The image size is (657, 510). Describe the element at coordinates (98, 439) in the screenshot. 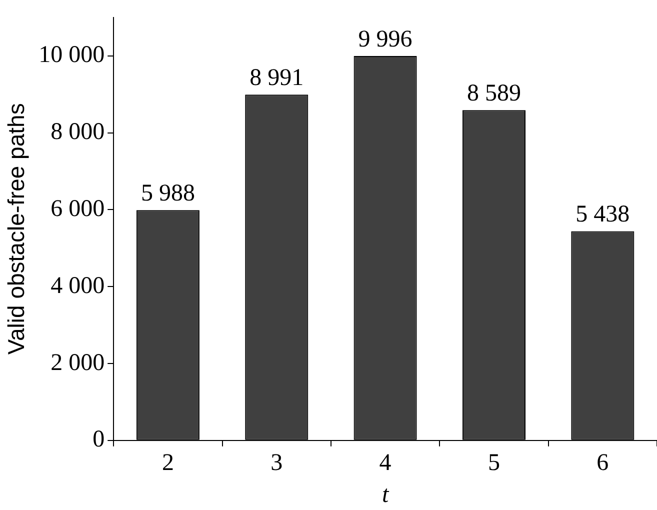

I see `y-tick-label: 0` at that location.